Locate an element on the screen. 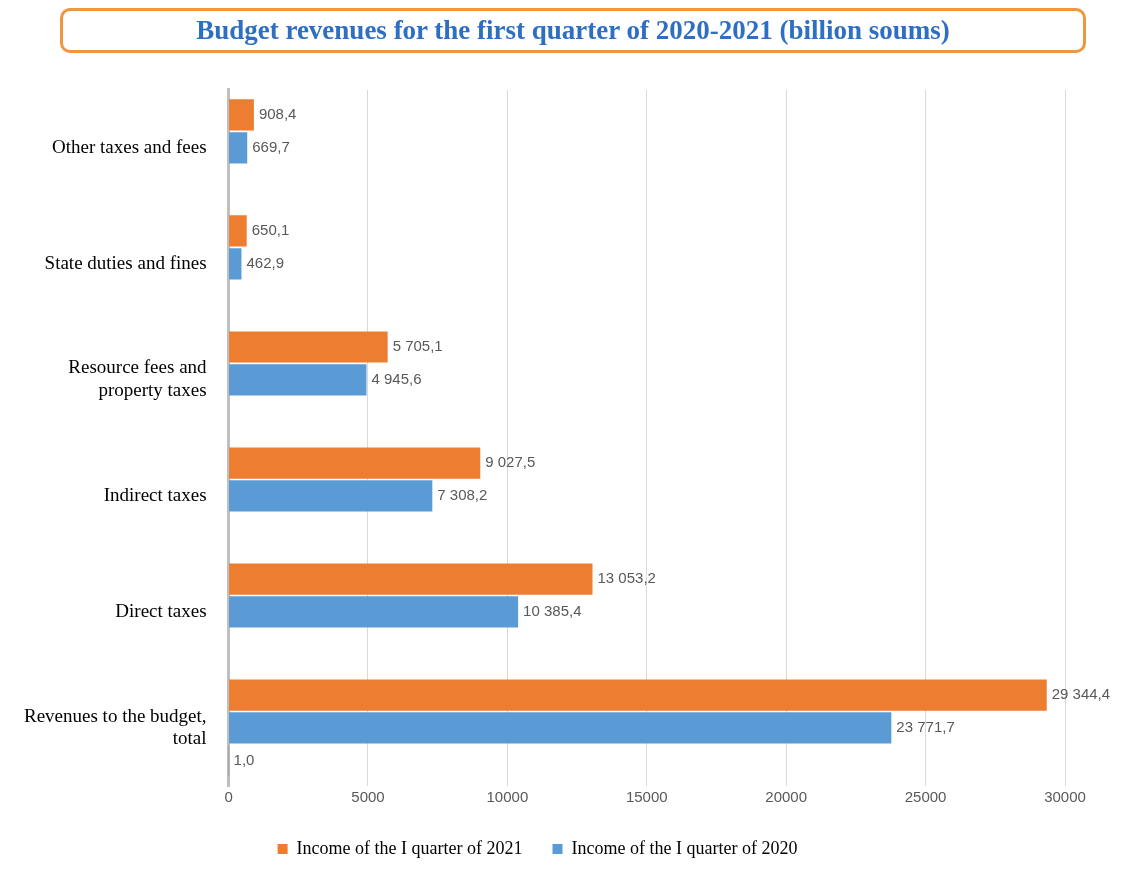 This screenshot has width=1146, height=888. data-label: 9 027,5 is located at coordinates (510, 462).